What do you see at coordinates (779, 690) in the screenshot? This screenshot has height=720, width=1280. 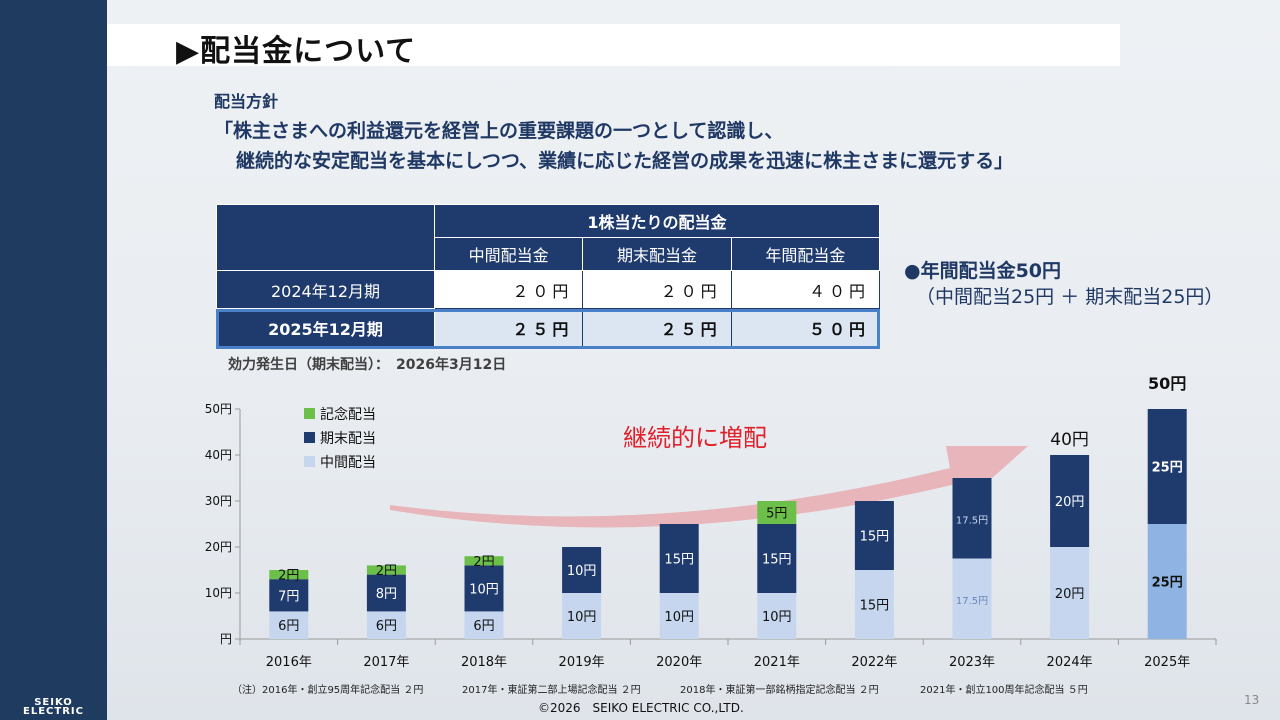 I see `footnote-2018: 2018年・東証第一部銘柄指定記念配当 ２円` at bounding box center [779, 690].